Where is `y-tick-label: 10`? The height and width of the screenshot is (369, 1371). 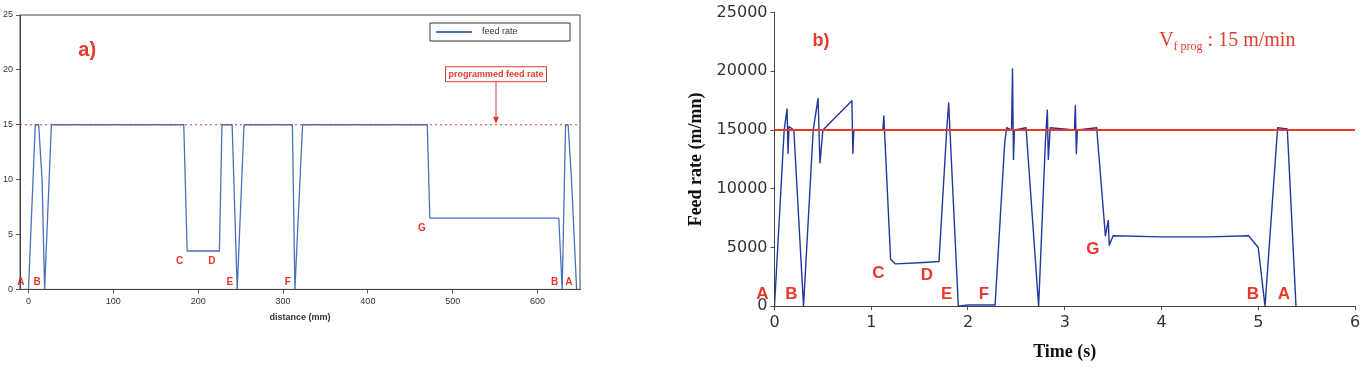 y-tick-label: 10 is located at coordinates (8, 179).